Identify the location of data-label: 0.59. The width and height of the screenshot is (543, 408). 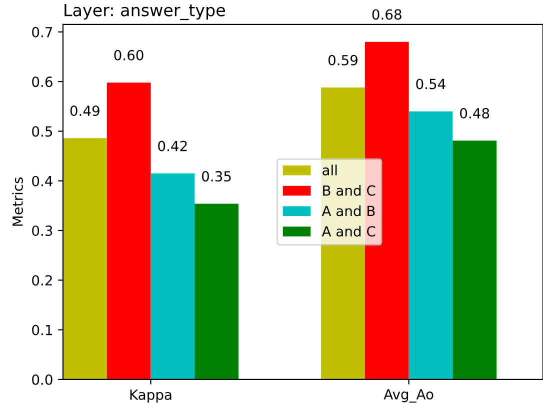
(343, 60).